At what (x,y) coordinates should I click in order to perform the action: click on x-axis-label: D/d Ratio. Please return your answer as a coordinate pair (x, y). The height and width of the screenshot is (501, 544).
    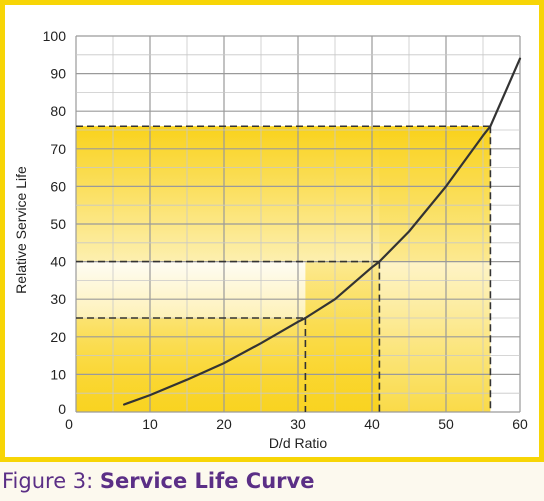
    Looking at the image, I should click on (298, 443).